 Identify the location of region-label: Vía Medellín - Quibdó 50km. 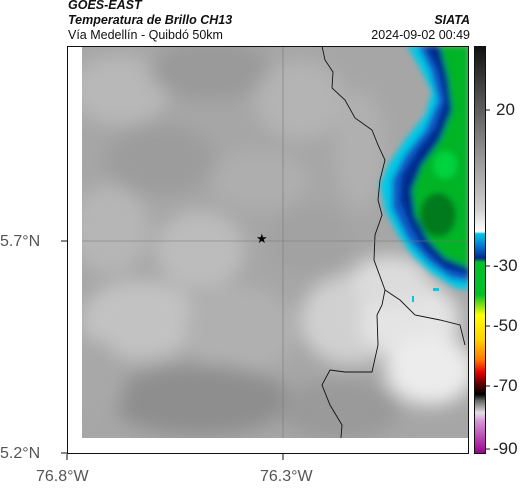
(145, 35).